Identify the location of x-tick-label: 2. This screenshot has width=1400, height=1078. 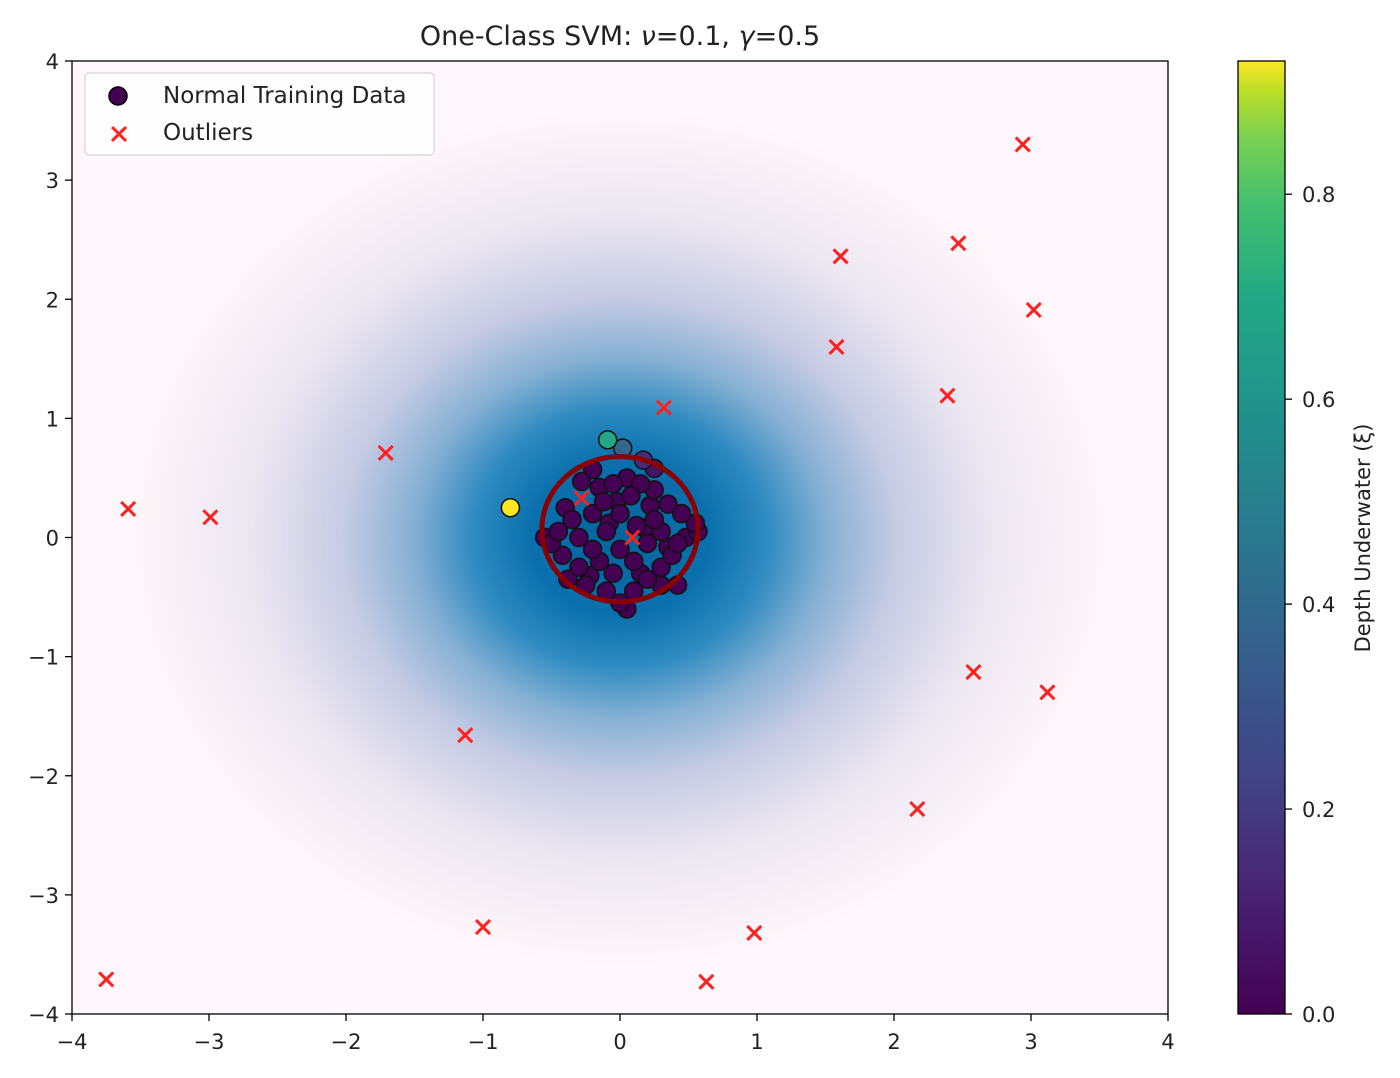
(893, 1042).